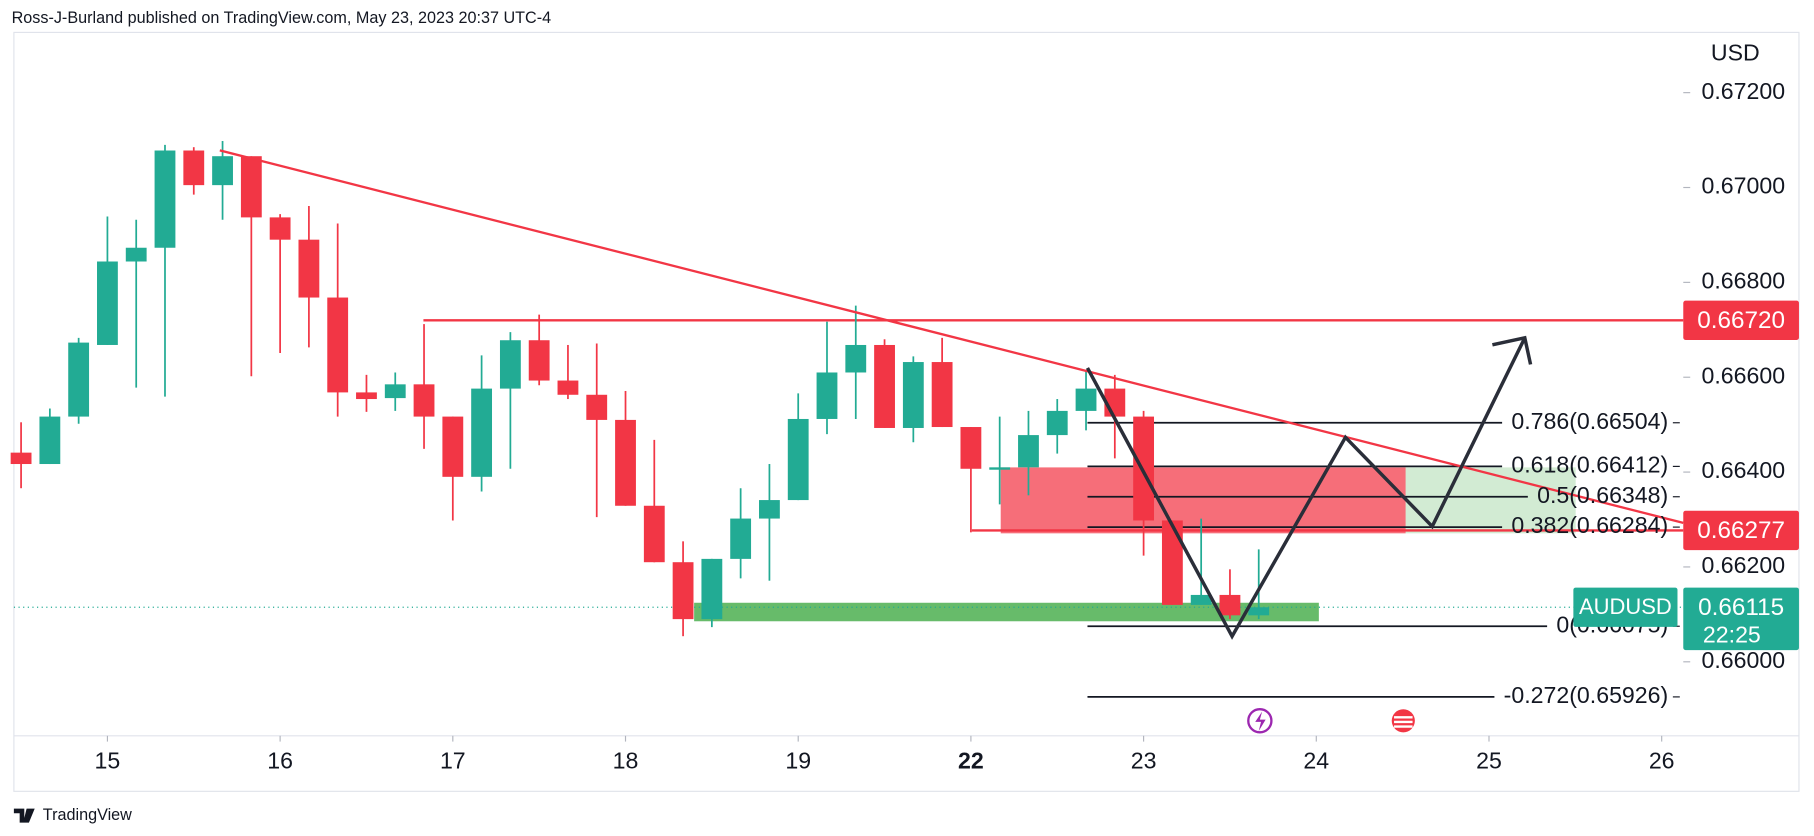 The image size is (1814, 836). What do you see at coordinates (1589, 525) in the screenshot?
I see `fib-label: 0.382(0.66284)` at bounding box center [1589, 525].